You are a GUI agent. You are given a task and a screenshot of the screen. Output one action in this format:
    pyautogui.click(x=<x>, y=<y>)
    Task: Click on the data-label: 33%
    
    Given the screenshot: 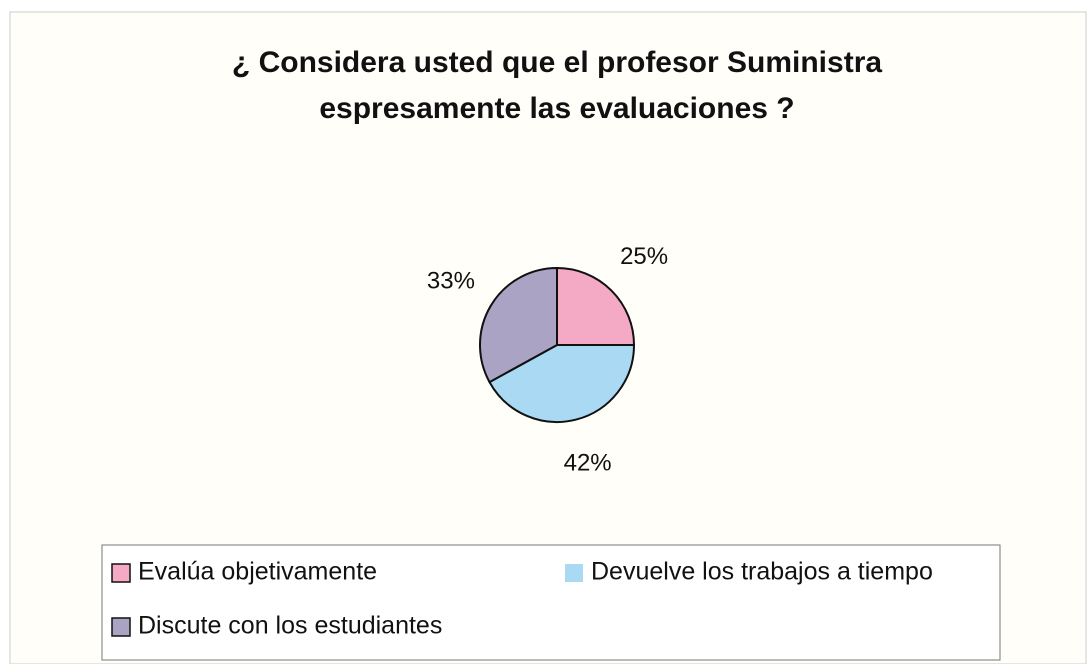 What is the action you would take?
    pyautogui.click(x=451, y=281)
    